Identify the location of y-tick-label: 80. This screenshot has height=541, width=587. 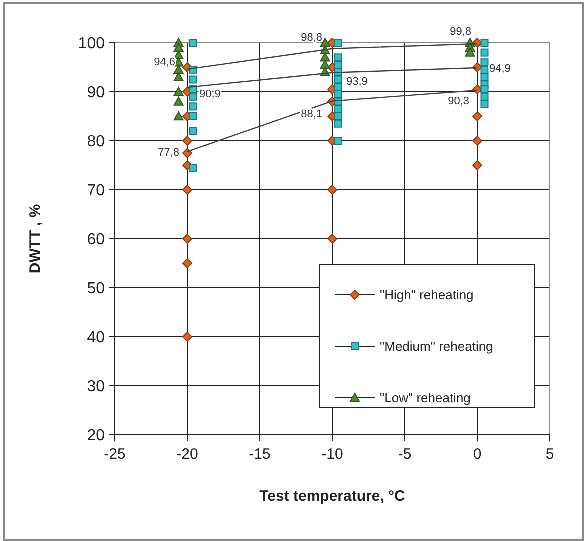
(96, 142).